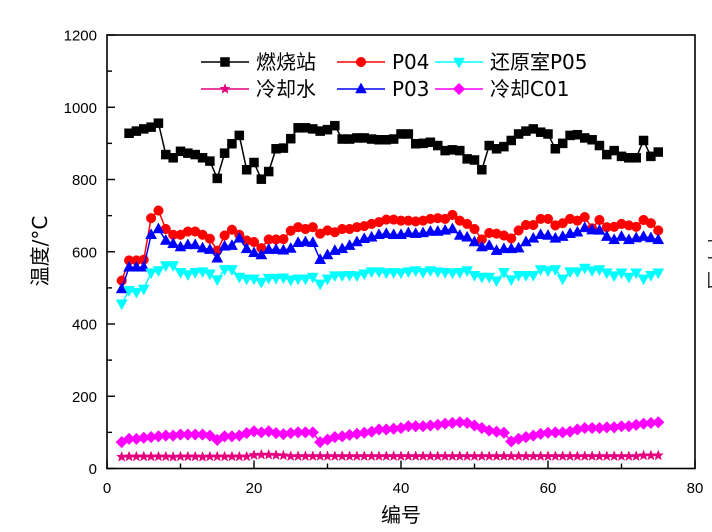  I want to click on x-tick-label: 20, so click(254, 488).